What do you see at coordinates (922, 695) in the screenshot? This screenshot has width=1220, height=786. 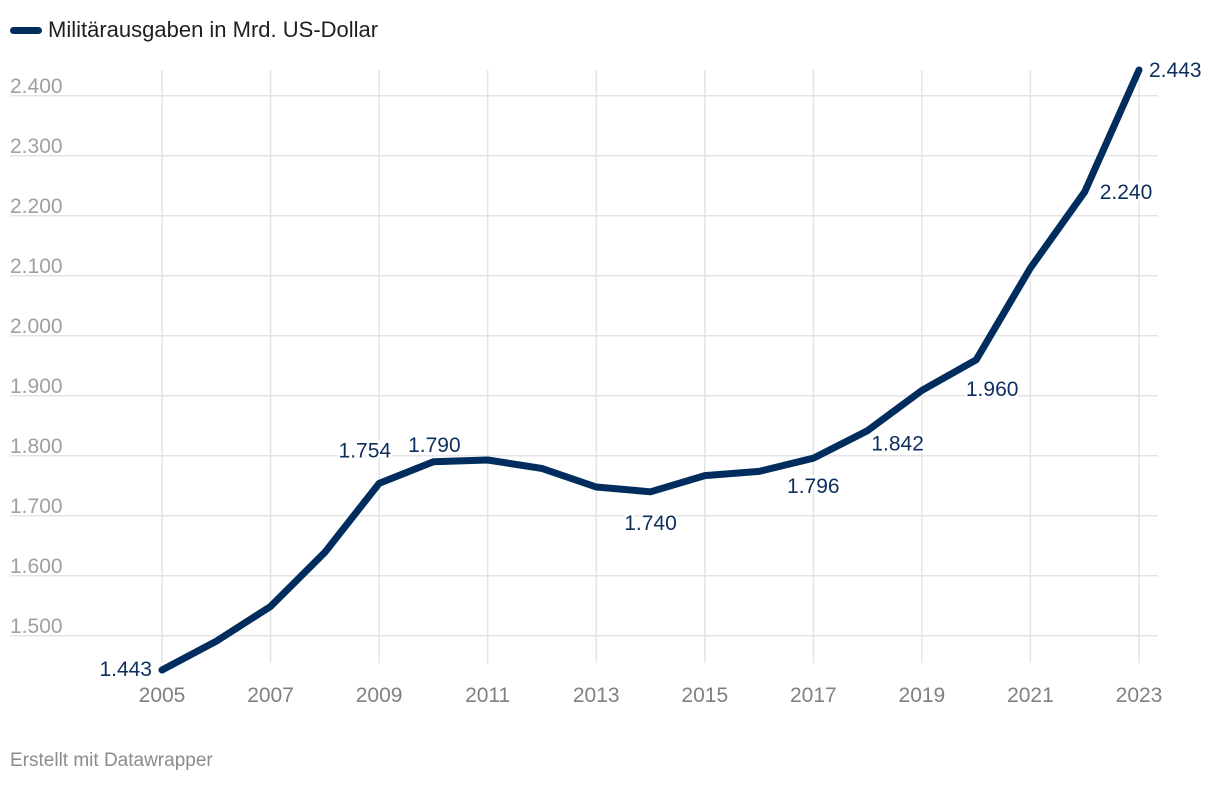 I see `x-tick-label: 2019` at bounding box center [922, 695].